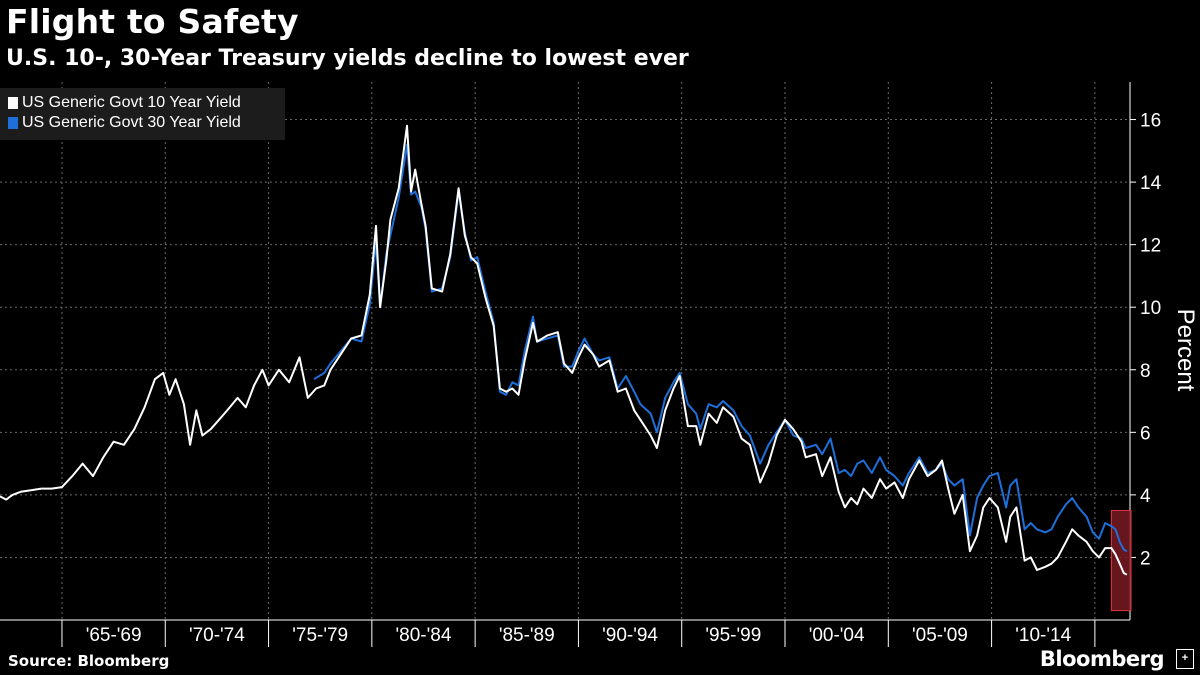 The image size is (1200, 675). What do you see at coordinates (1145, 558) in the screenshot?
I see `y-tick-label: 2` at bounding box center [1145, 558].